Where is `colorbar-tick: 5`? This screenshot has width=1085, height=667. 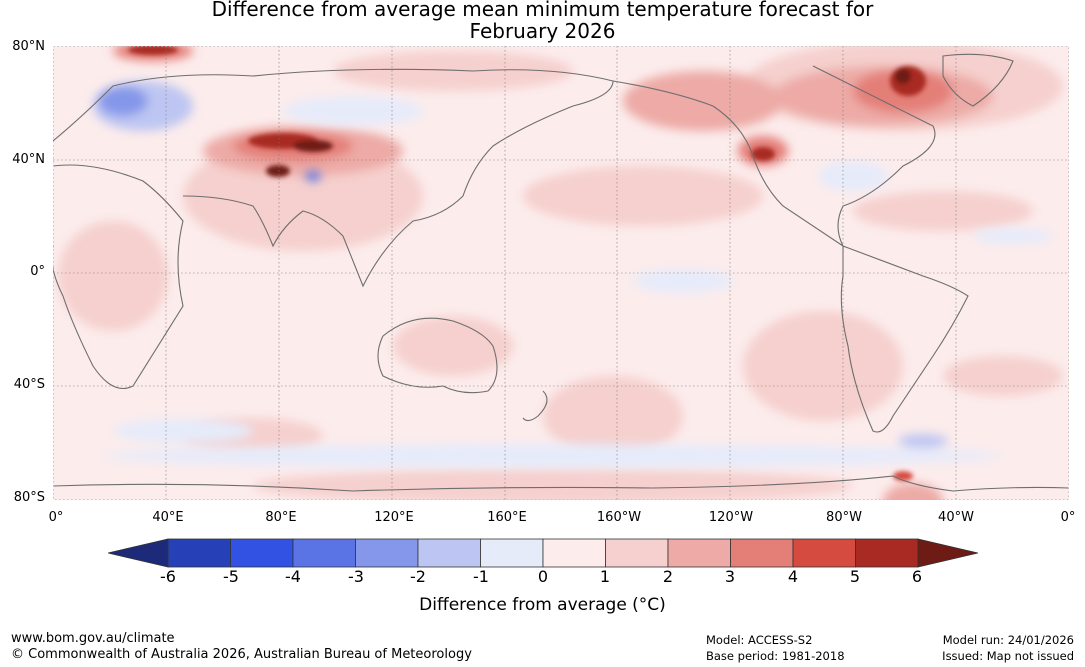
colorbar-tick: 5 is located at coordinates (855, 576).